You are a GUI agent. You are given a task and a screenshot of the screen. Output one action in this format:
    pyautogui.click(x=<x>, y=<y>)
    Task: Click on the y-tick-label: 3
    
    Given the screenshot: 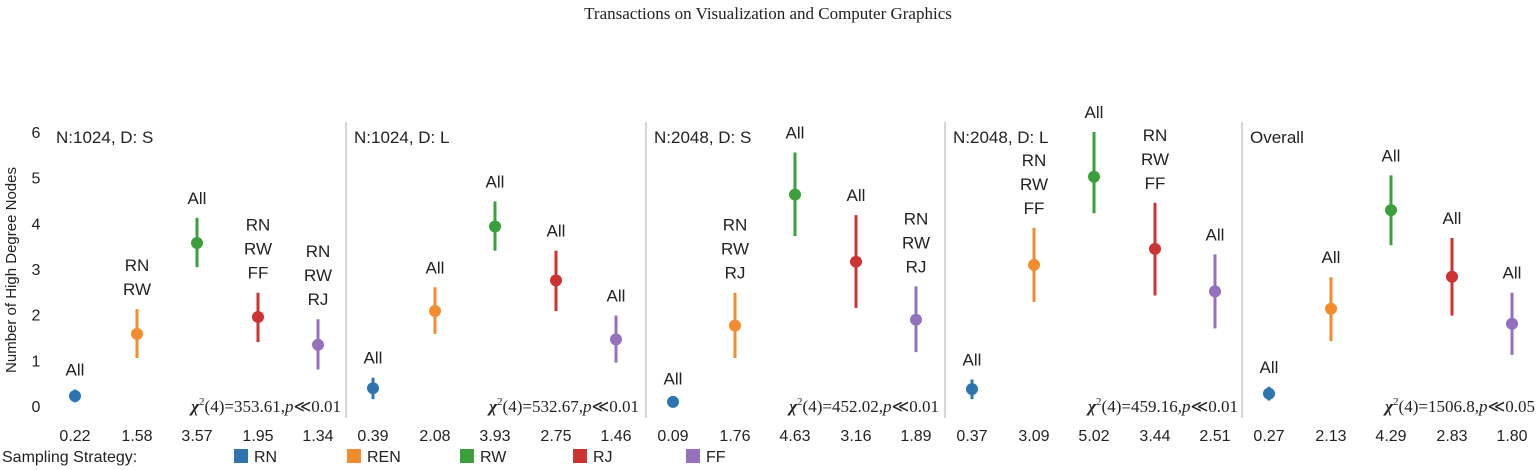 What is the action you would take?
    pyautogui.click(x=36, y=270)
    